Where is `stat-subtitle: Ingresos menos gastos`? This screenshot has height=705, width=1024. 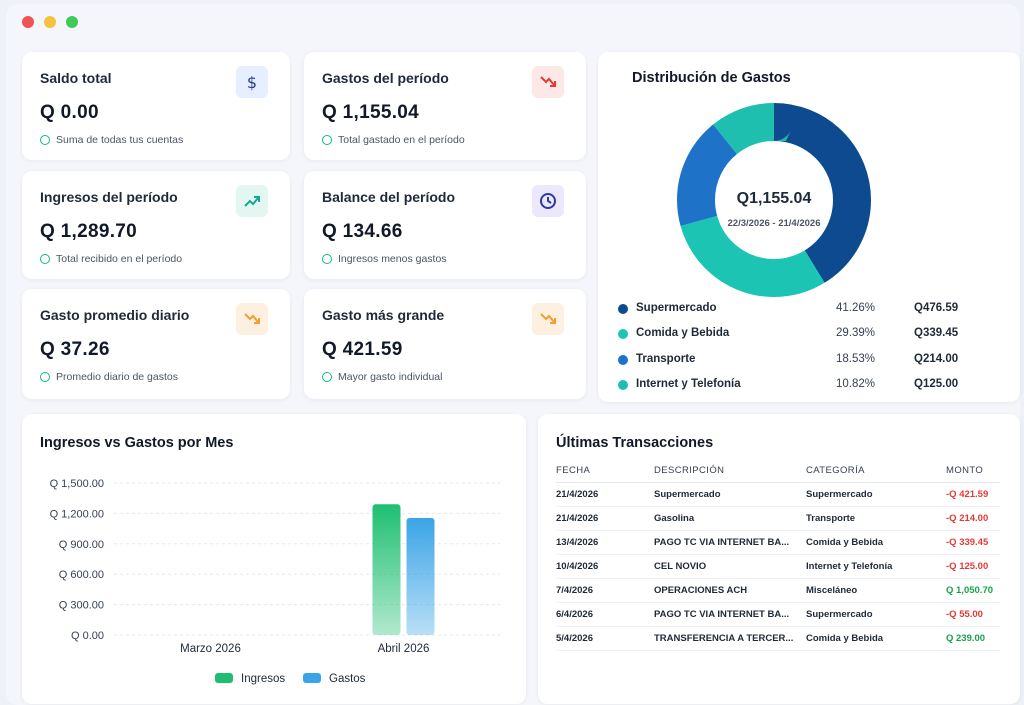 stat-subtitle: Ingresos menos gastos is located at coordinates (384, 259).